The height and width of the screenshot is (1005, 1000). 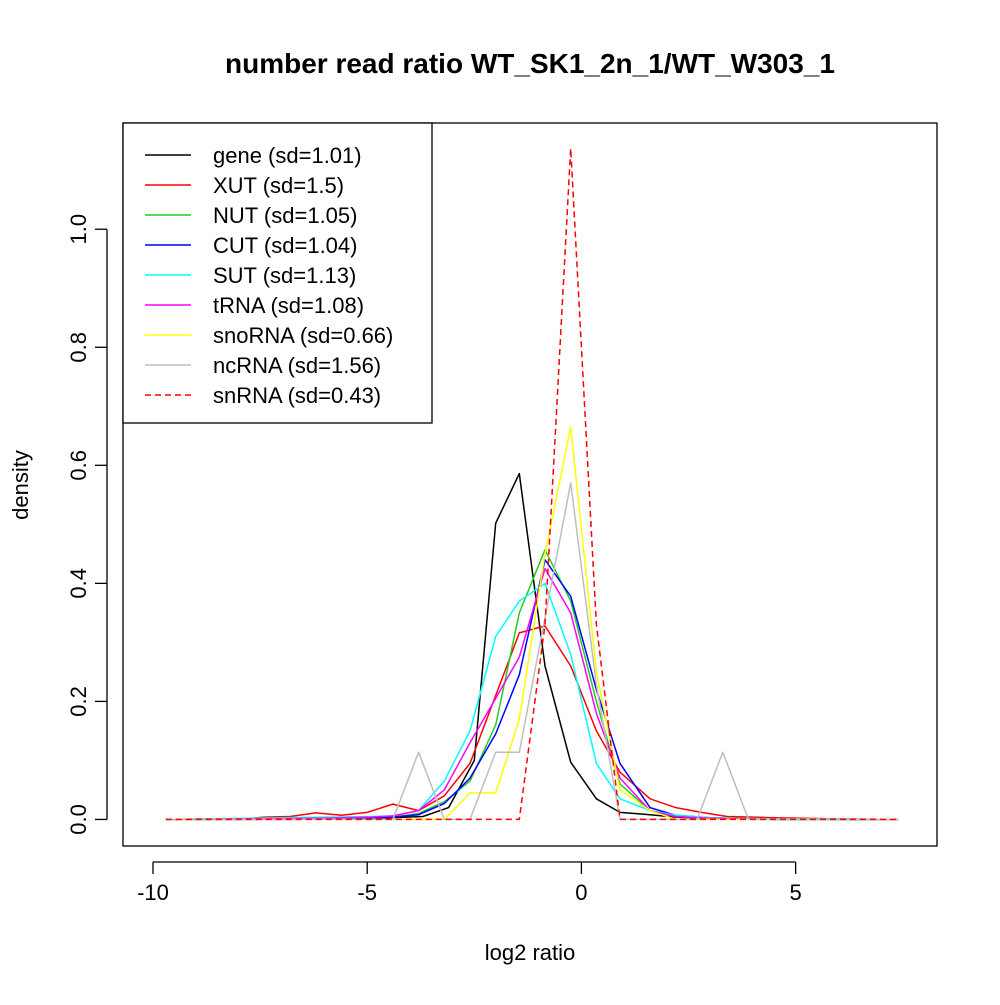 I want to click on y-tick-label: 0.6, so click(x=78, y=465).